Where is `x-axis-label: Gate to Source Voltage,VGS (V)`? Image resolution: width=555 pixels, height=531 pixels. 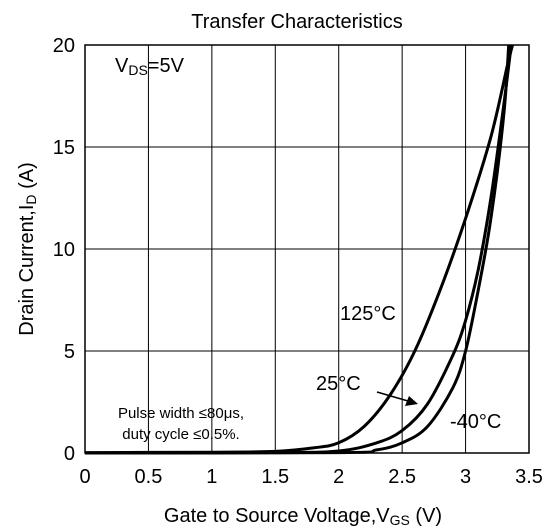 x-axis-label: Gate to Source Voltage,VGS (V) is located at coordinates (303, 516).